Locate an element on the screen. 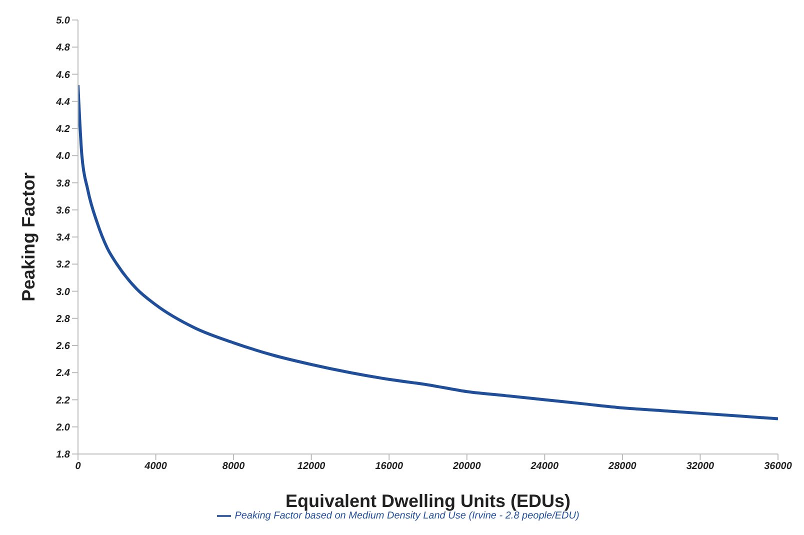 The width and height of the screenshot is (804, 535). y-tick-label: 4.0 is located at coordinates (62, 156).